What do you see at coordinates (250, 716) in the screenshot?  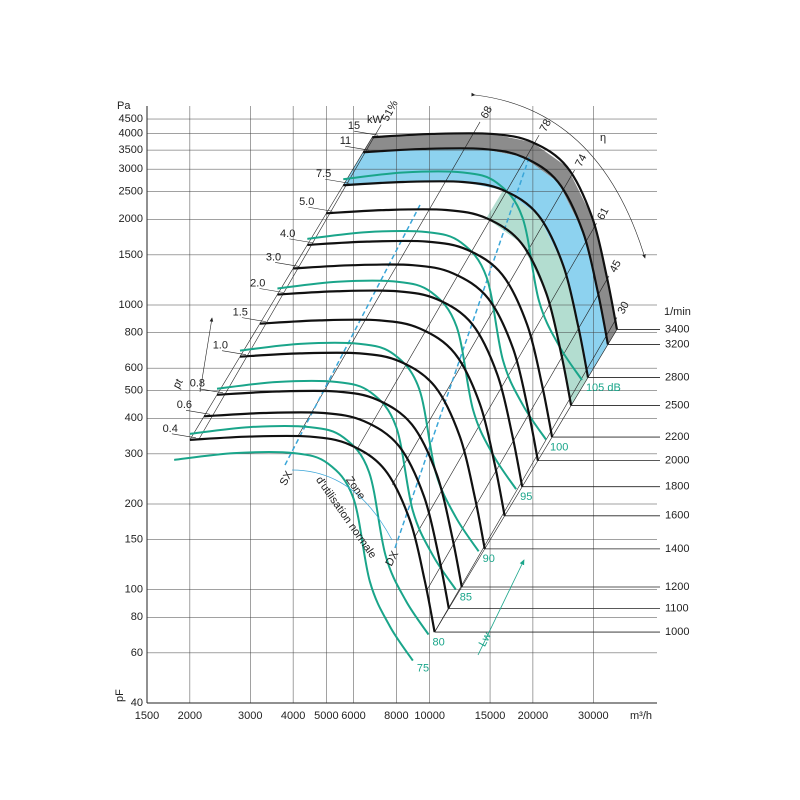 I see `x-tick-label: 3000` at bounding box center [250, 716].